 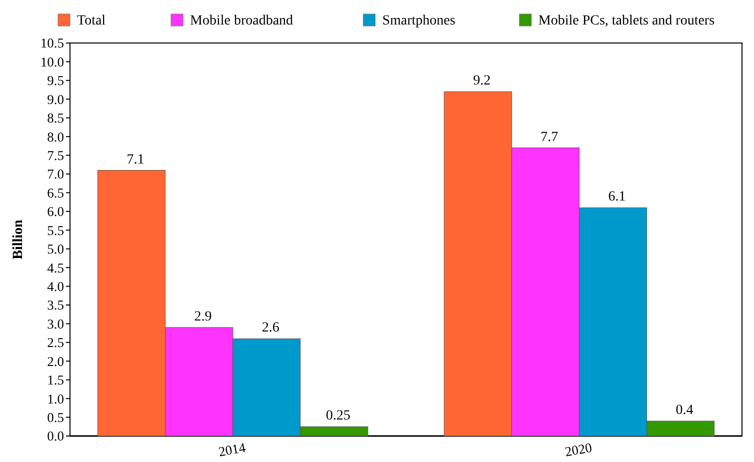 What do you see at coordinates (55, 230) in the screenshot?
I see `y-tick-label: 5.5` at bounding box center [55, 230].